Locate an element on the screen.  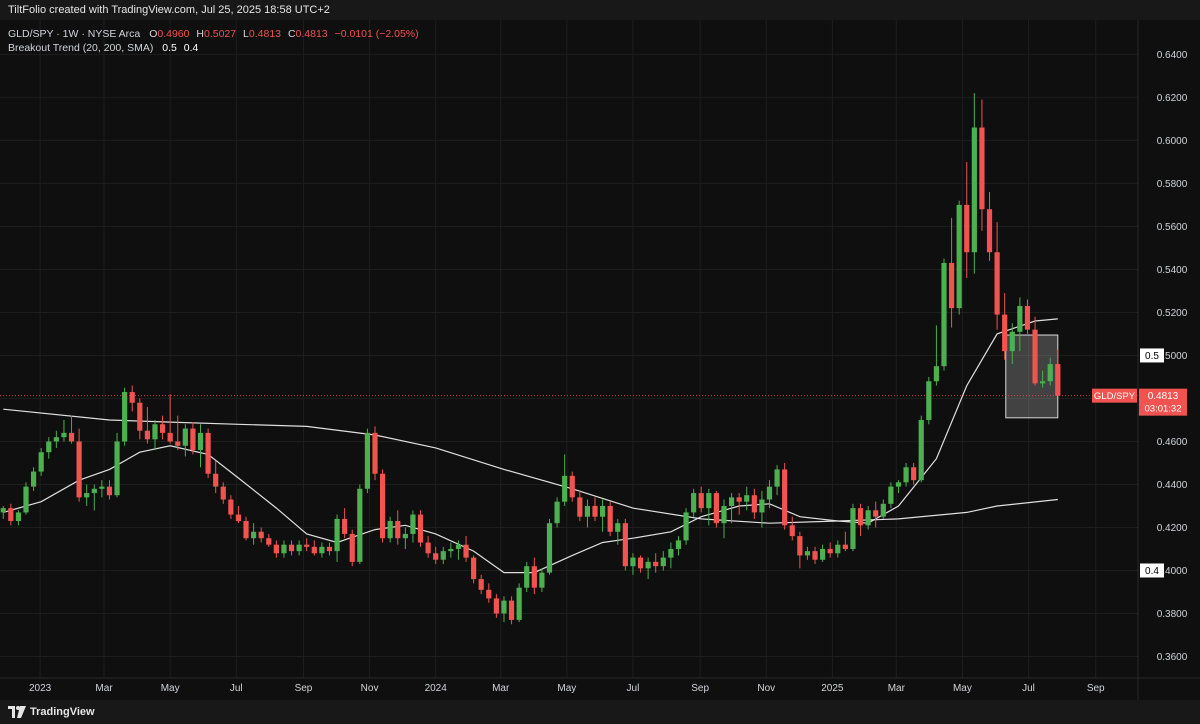
ma-value-tag-label: 0.5 is located at coordinates (1152, 356).